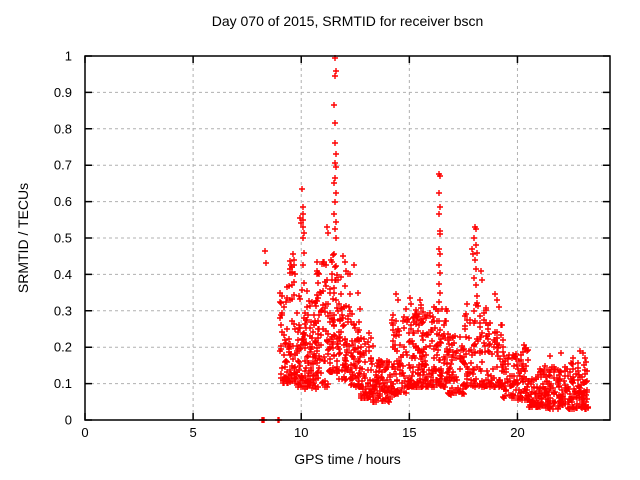  Describe the element at coordinates (192, 432) in the screenshot. I see `x-tick-label: 5` at that location.